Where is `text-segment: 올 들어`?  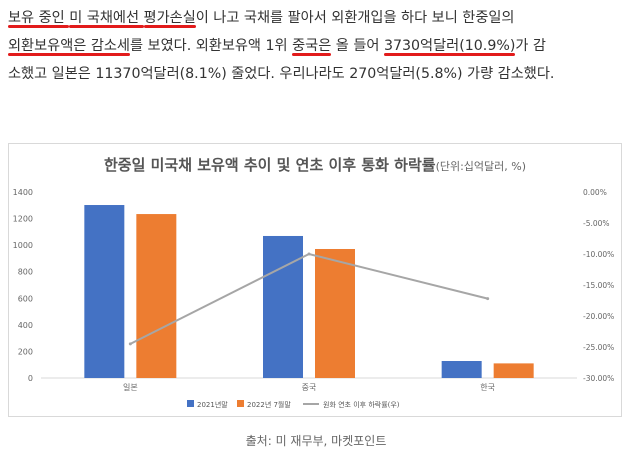 text-segment: 올 들어 is located at coordinates (357, 46).